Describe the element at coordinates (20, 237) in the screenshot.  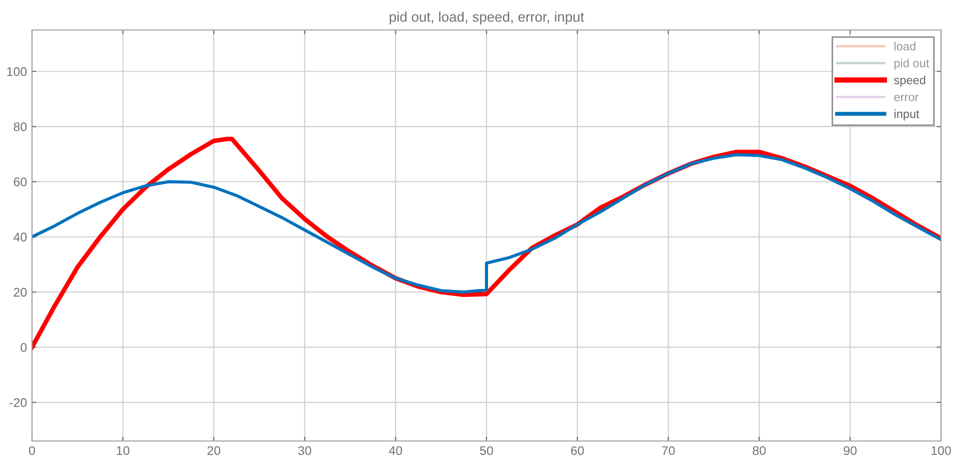
I see `y-tick-label: 40` at that location.